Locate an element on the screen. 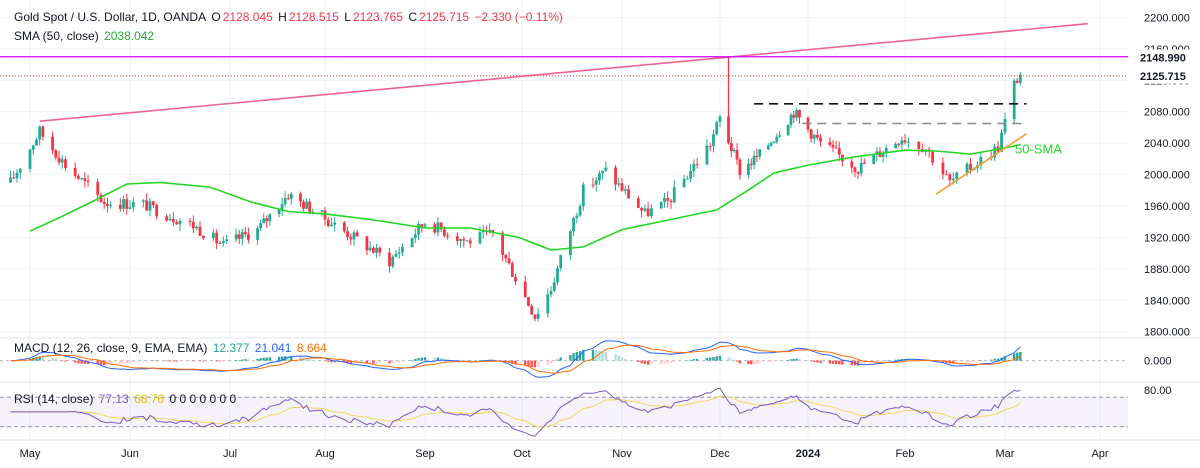 The width and height of the screenshot is (1200, 468). support-trendline is located at coordinates (981, 164).